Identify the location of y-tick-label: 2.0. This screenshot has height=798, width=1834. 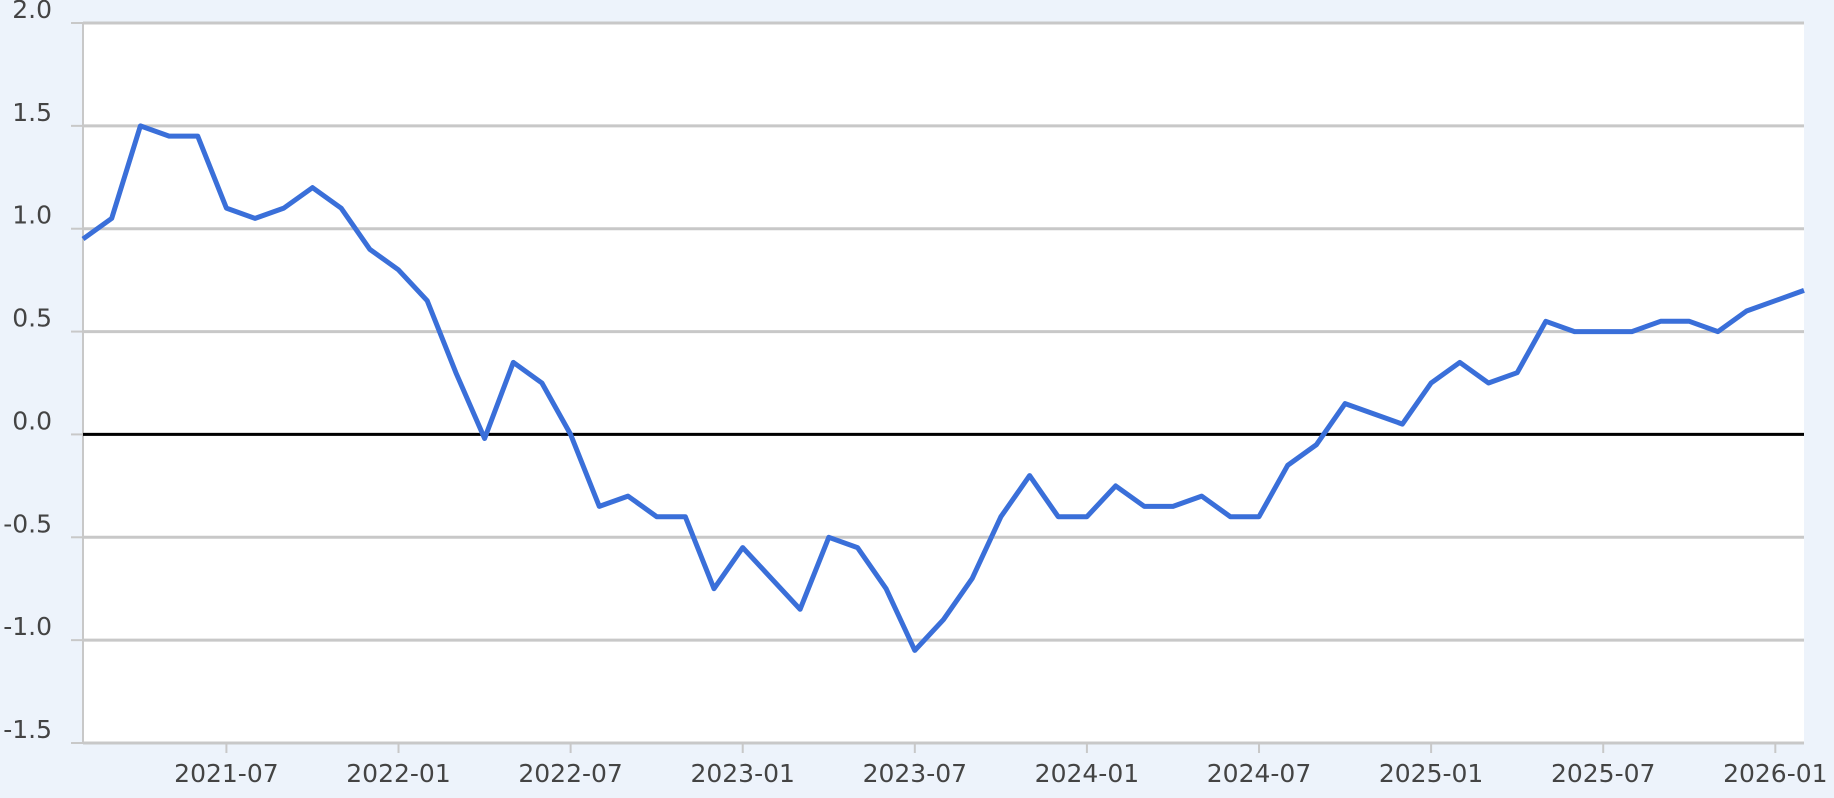
(32, 12).